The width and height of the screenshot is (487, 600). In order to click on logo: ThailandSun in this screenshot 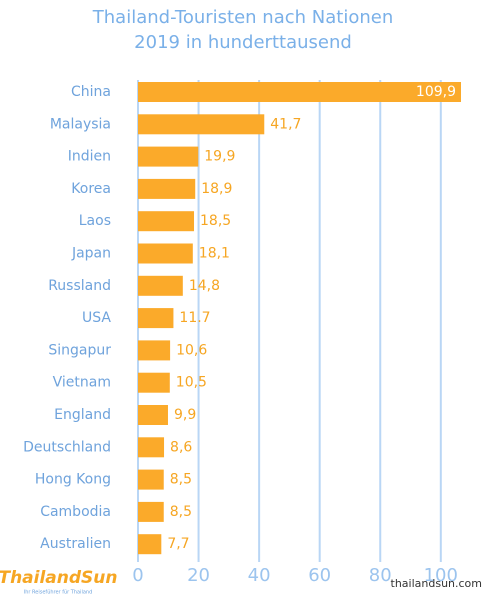, I will do `click(59, 578)`.